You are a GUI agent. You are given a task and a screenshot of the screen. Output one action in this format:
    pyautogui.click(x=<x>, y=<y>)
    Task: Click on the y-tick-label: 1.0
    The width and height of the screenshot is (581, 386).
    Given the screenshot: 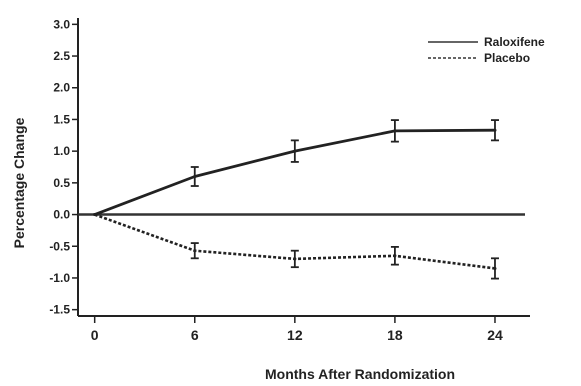 What is the action you would take?
    pyautogui.click(x=61, y=151)
    